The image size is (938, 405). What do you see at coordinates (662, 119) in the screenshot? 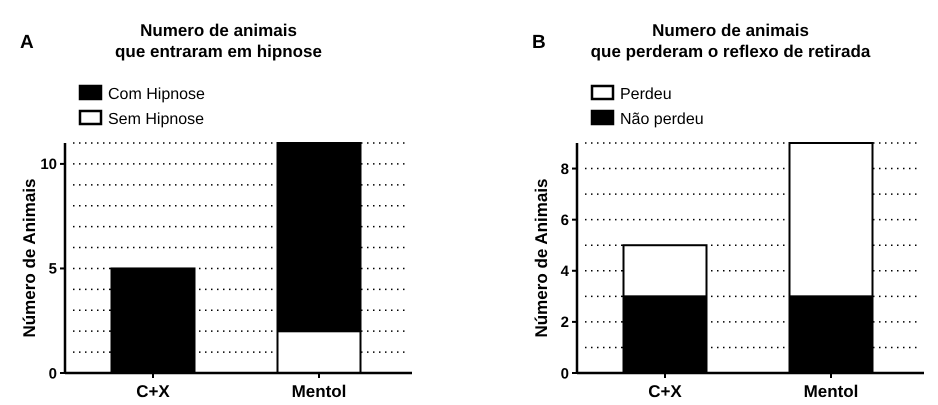
I see `legend-label: Não perdeu` at bounding box center [662, 119].